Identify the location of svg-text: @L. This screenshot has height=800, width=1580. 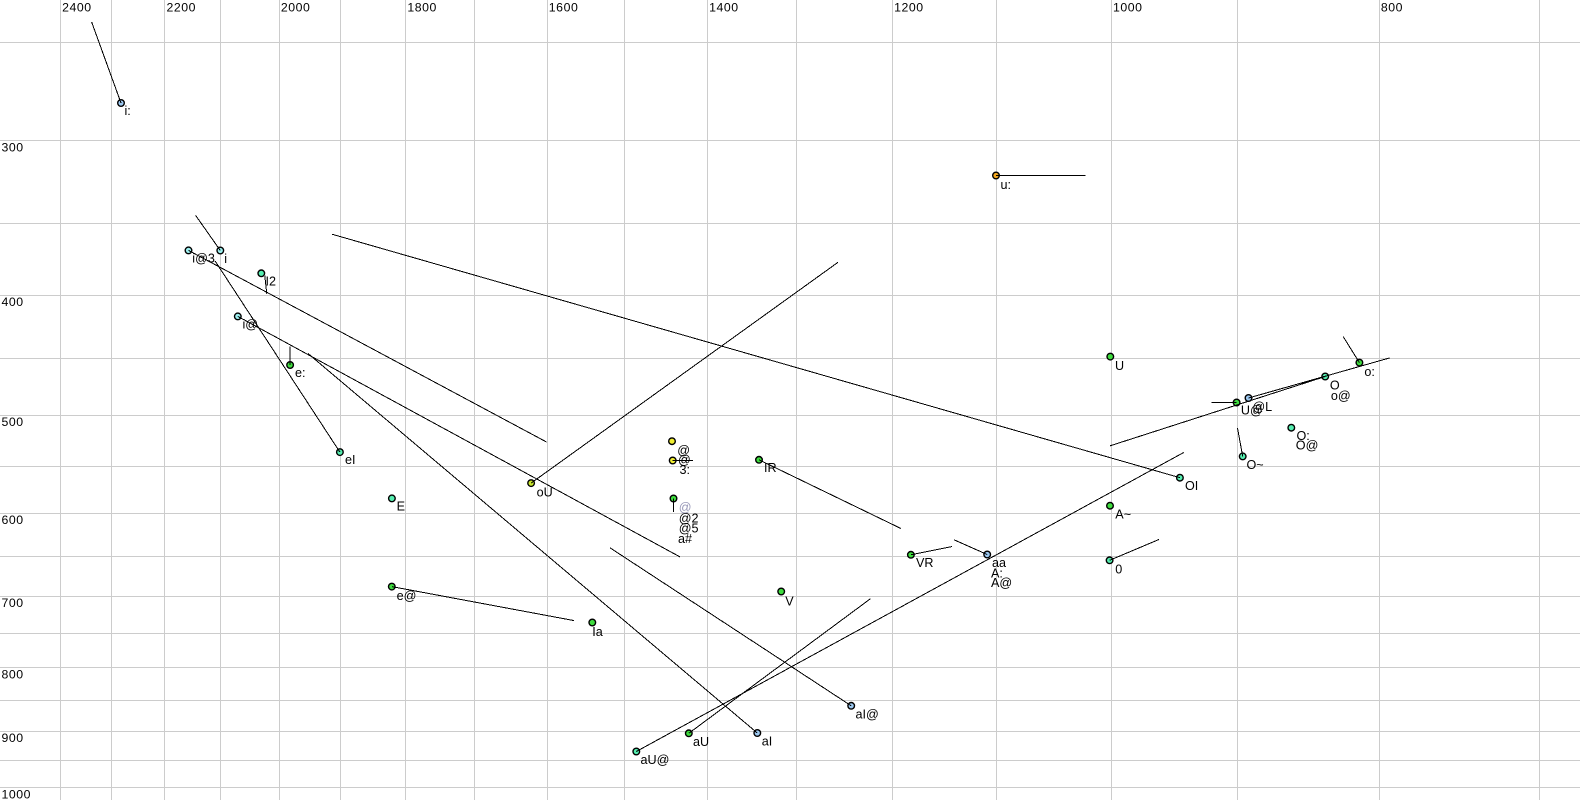
(1262, 407).